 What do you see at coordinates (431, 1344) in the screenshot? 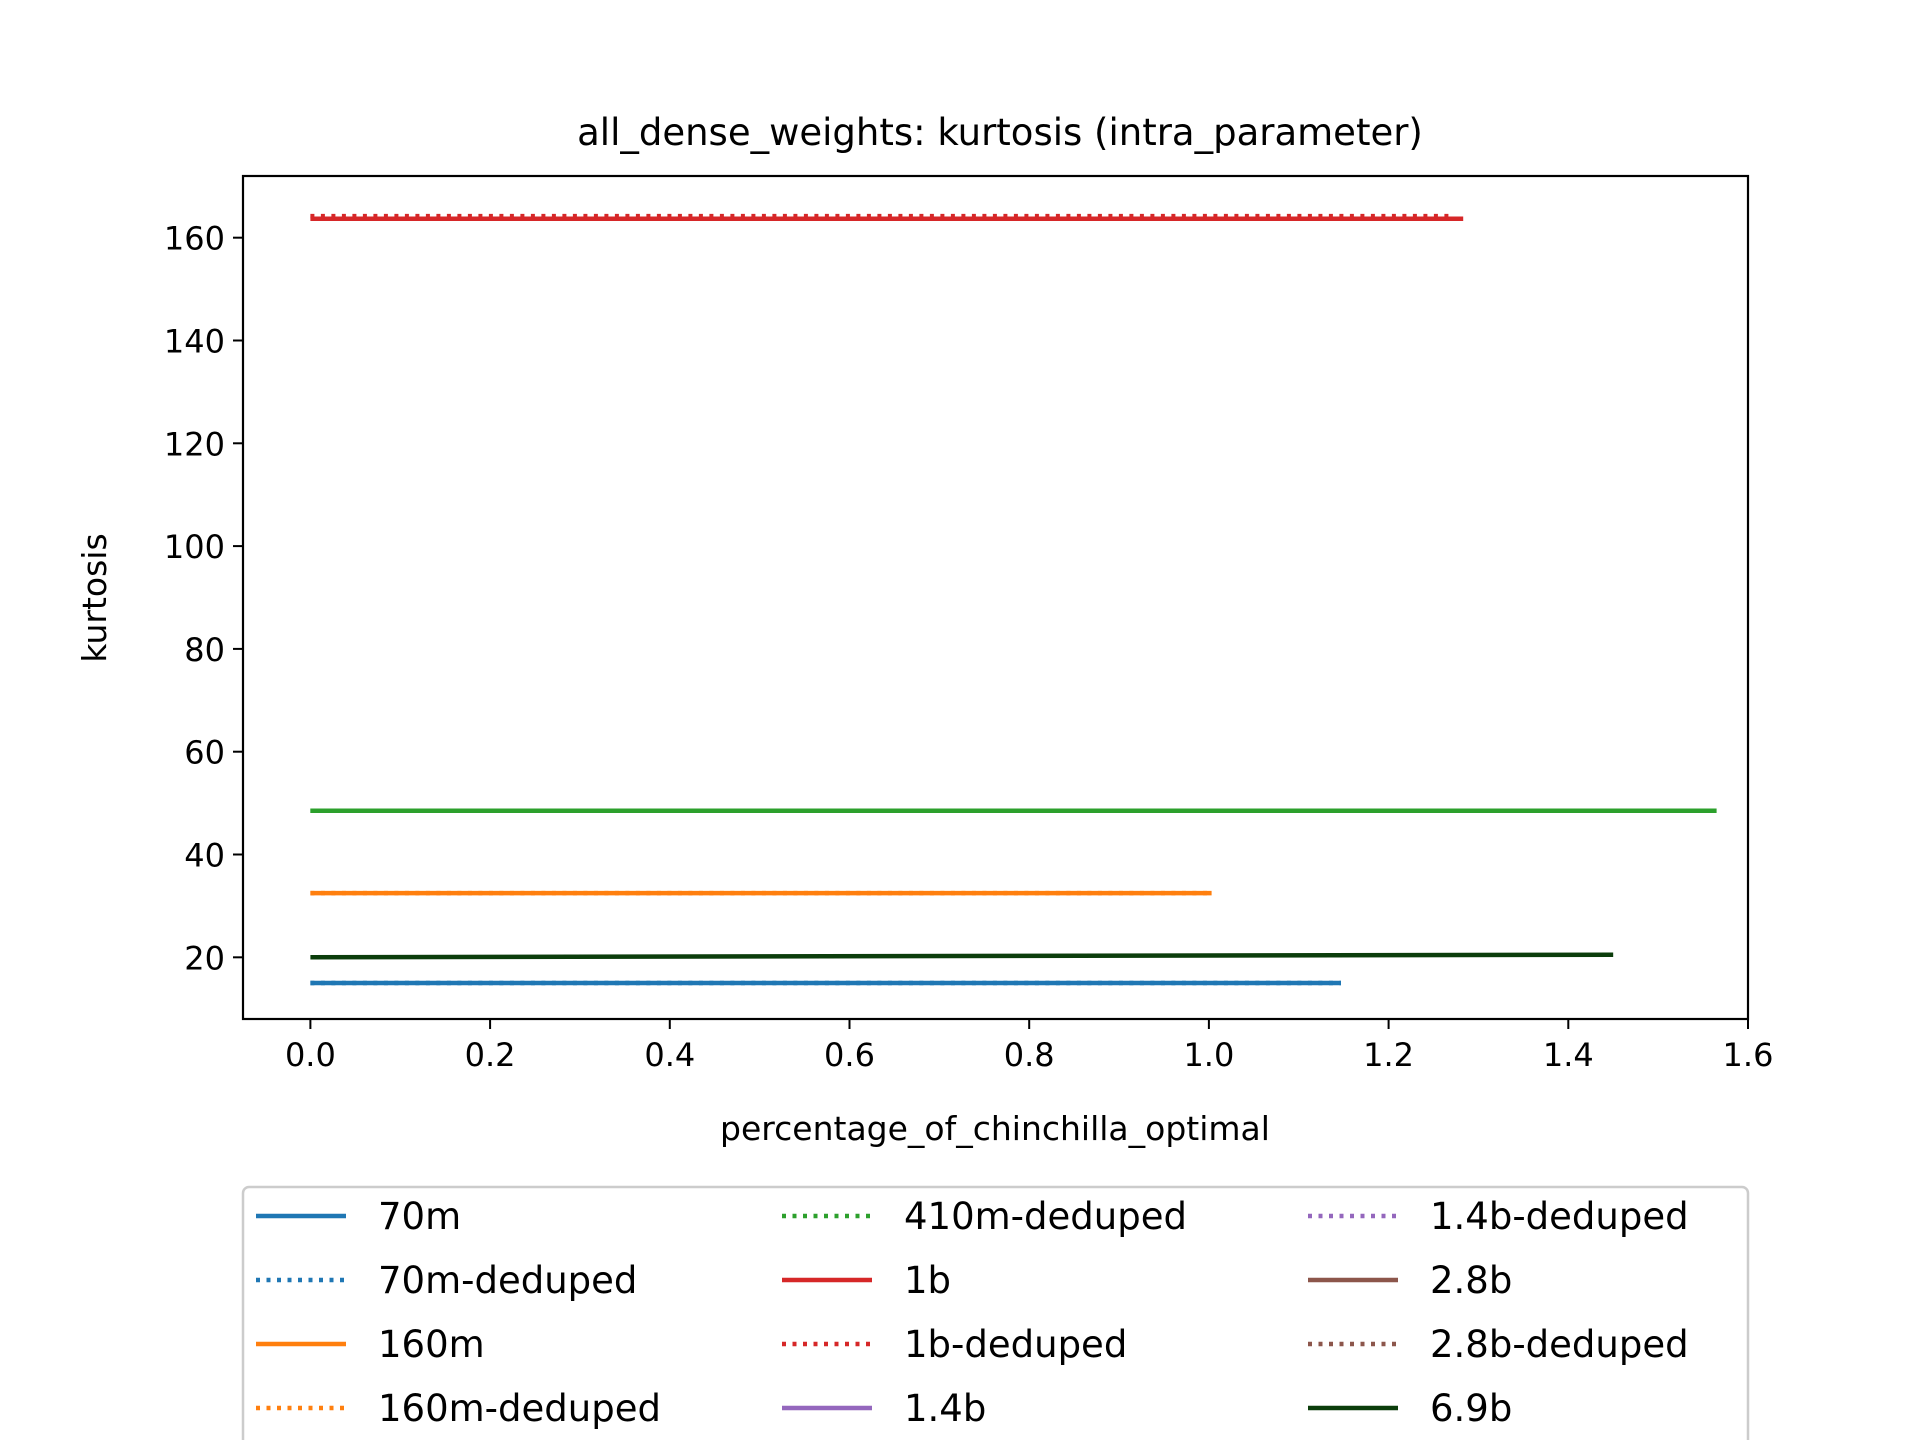
I see `legend-label-160m: 160m` at bounding box center [431, 1344].